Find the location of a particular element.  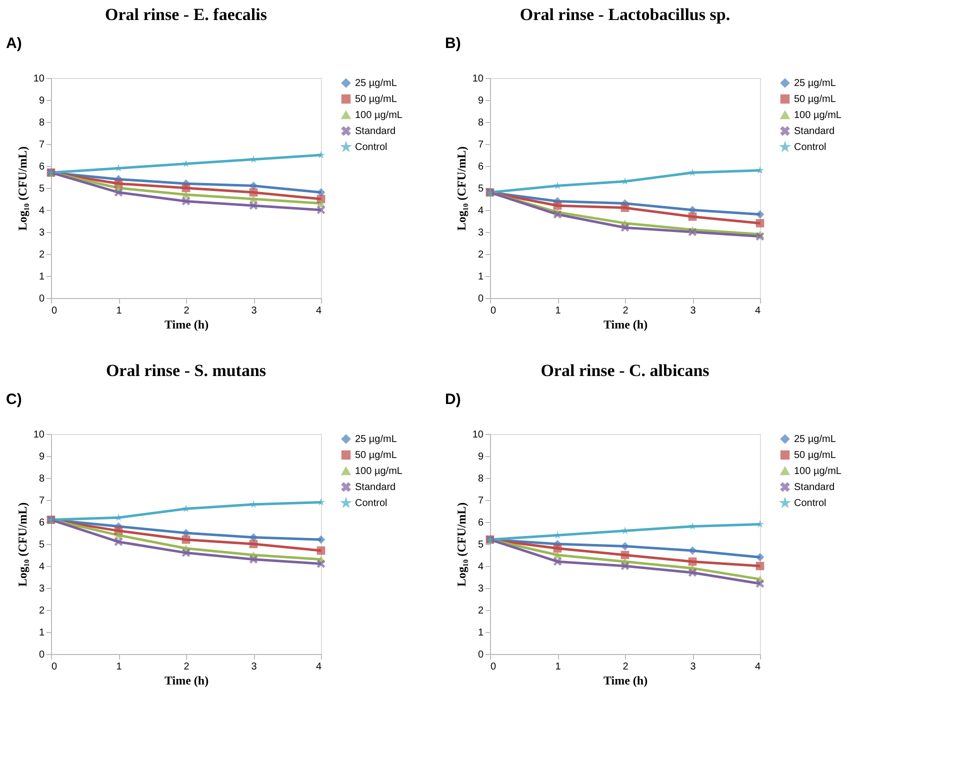

text: A) is located at coordinates (14, 43).